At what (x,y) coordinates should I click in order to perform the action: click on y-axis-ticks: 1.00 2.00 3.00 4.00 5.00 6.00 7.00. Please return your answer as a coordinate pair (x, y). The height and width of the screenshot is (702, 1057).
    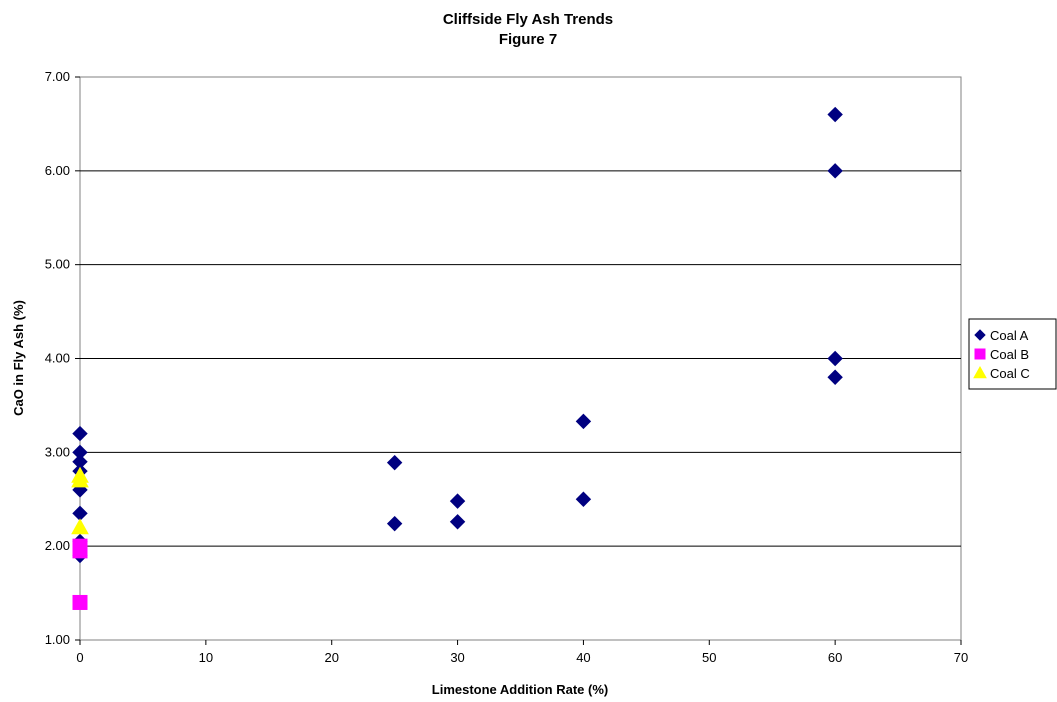
    Looking at the image, I should click on (62, 358).